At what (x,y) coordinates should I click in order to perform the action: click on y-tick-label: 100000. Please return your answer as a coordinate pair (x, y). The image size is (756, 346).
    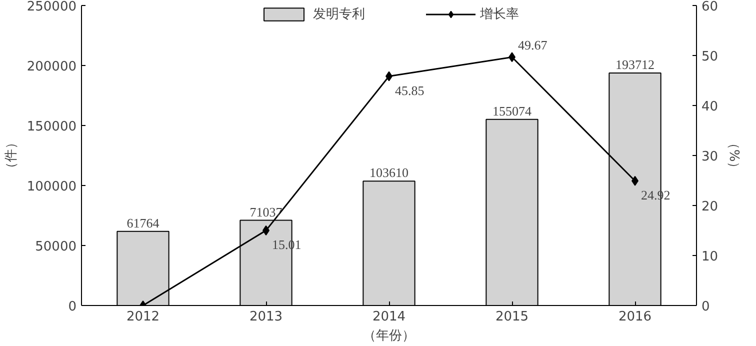
    Looking at the image, I should click on (51, 187).